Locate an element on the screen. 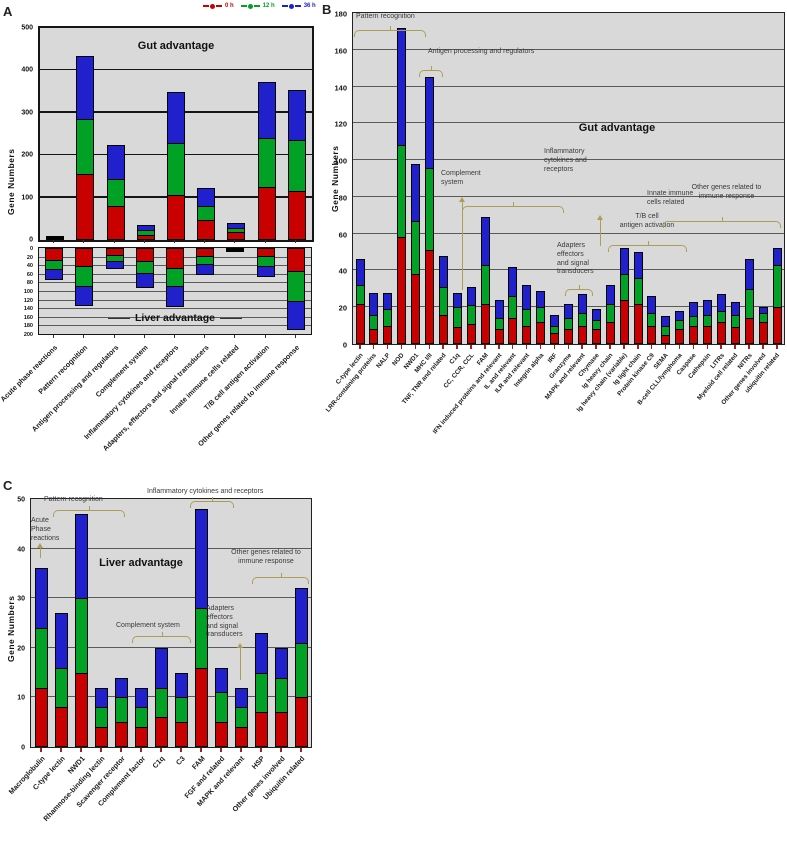 The height and width of the screenshot is (841, 787). liver-advantage-title: Liver advantage is located at coordinates (175, 318).